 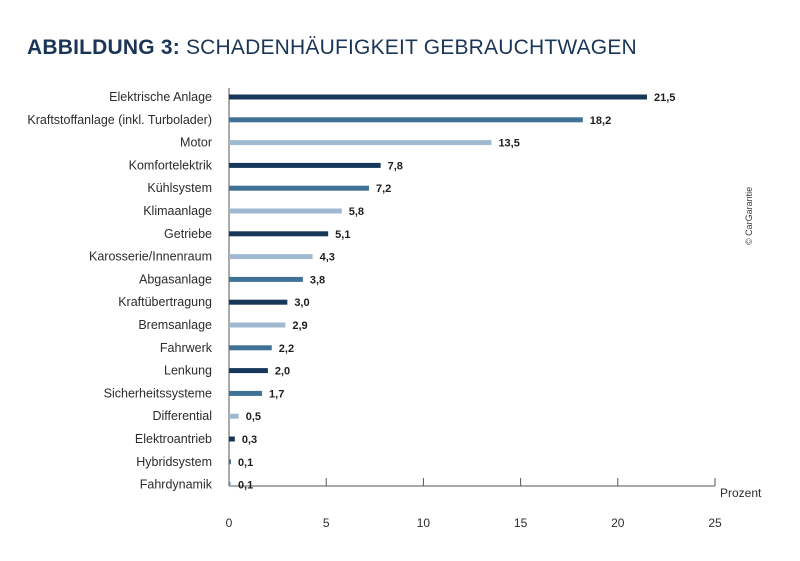 I want to click on category-label: Komfortelektrik, so click(x=171, y=165).